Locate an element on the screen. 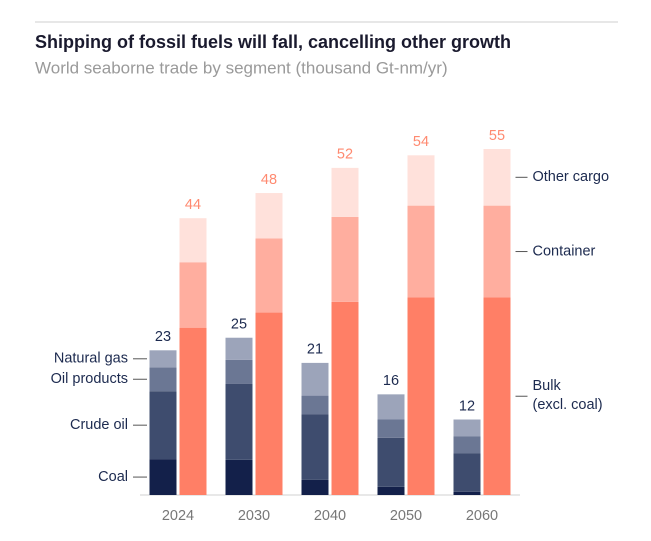  total-label: 55 is located at coordinates (497, 136).